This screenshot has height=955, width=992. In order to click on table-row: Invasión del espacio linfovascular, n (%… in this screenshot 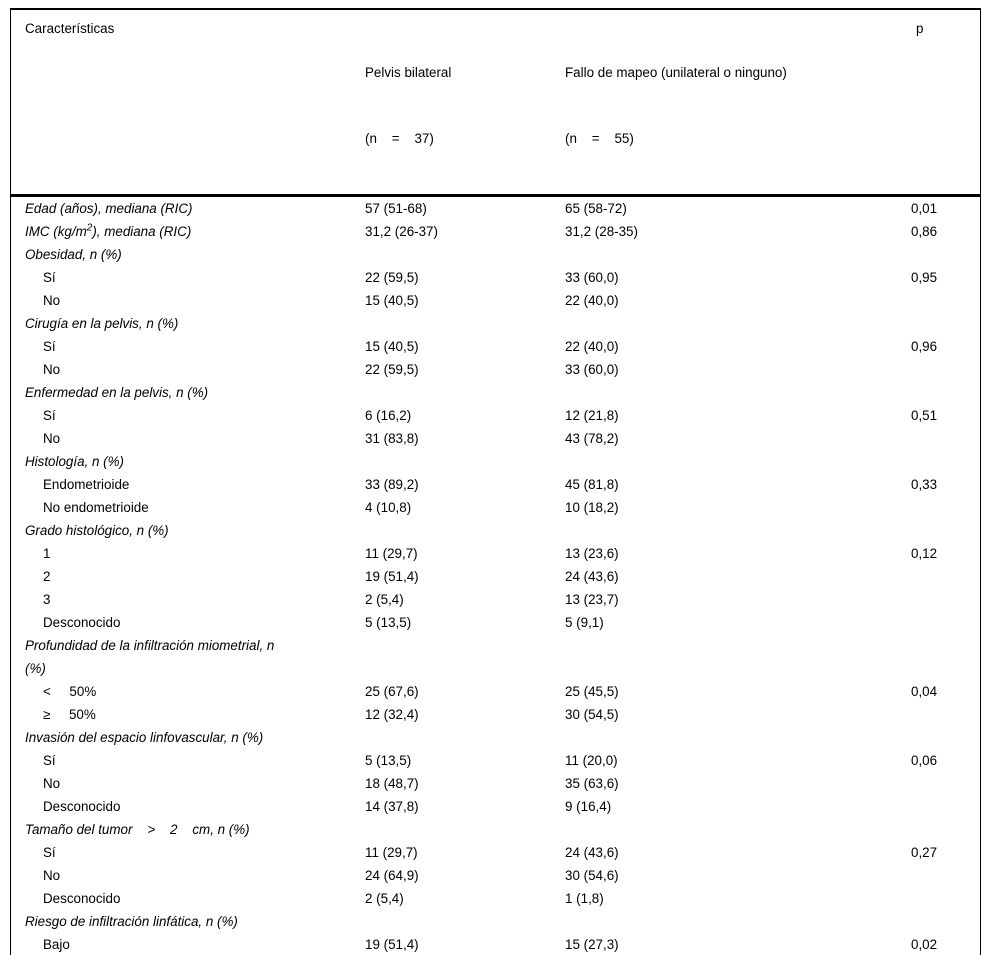, I will do `click(495, 737)`.